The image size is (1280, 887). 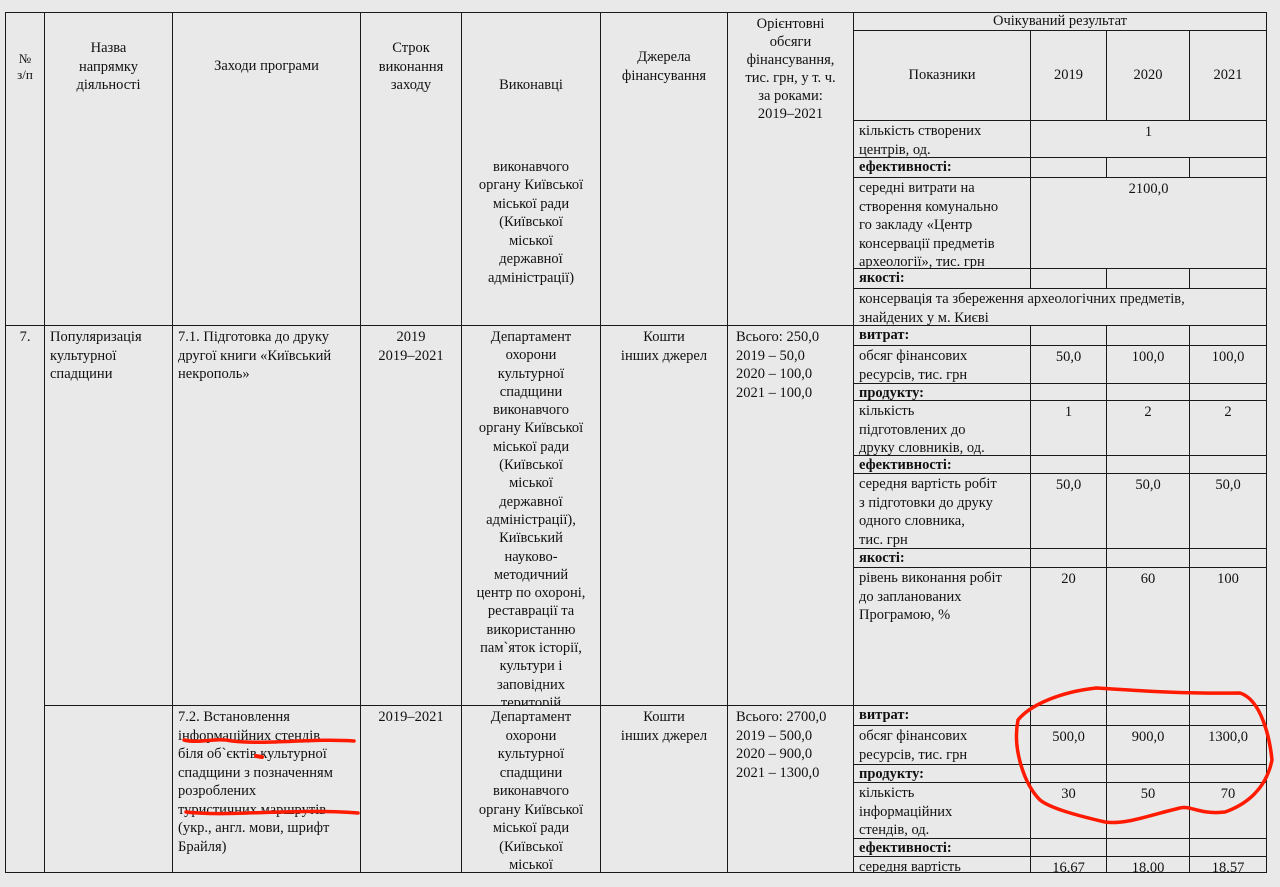 I want to click on source-7-2: Кошти інших джерел, so click(x=664, y=789).